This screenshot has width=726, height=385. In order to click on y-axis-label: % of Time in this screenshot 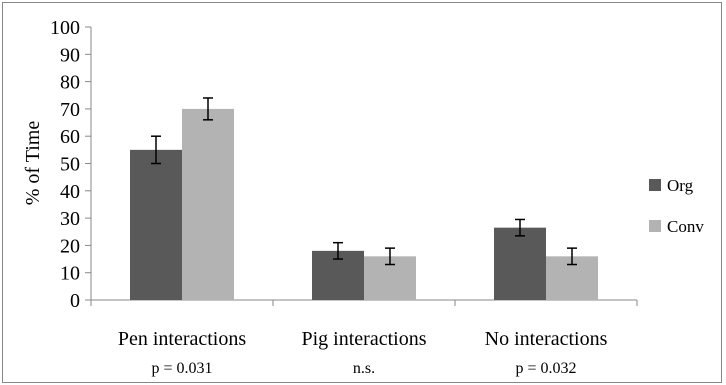, I will do `click(33, 163)`.